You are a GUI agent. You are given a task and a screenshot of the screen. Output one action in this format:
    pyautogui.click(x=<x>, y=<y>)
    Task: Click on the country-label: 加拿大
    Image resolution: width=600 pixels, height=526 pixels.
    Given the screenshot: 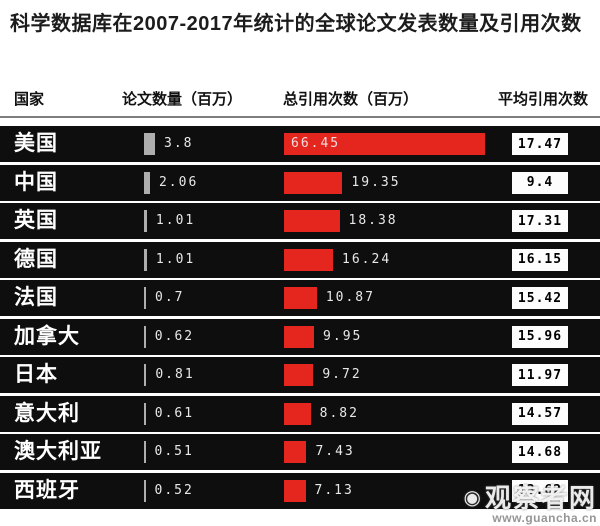 What is the action you would take?
    pyautogui.click(x=47, y=336)
    